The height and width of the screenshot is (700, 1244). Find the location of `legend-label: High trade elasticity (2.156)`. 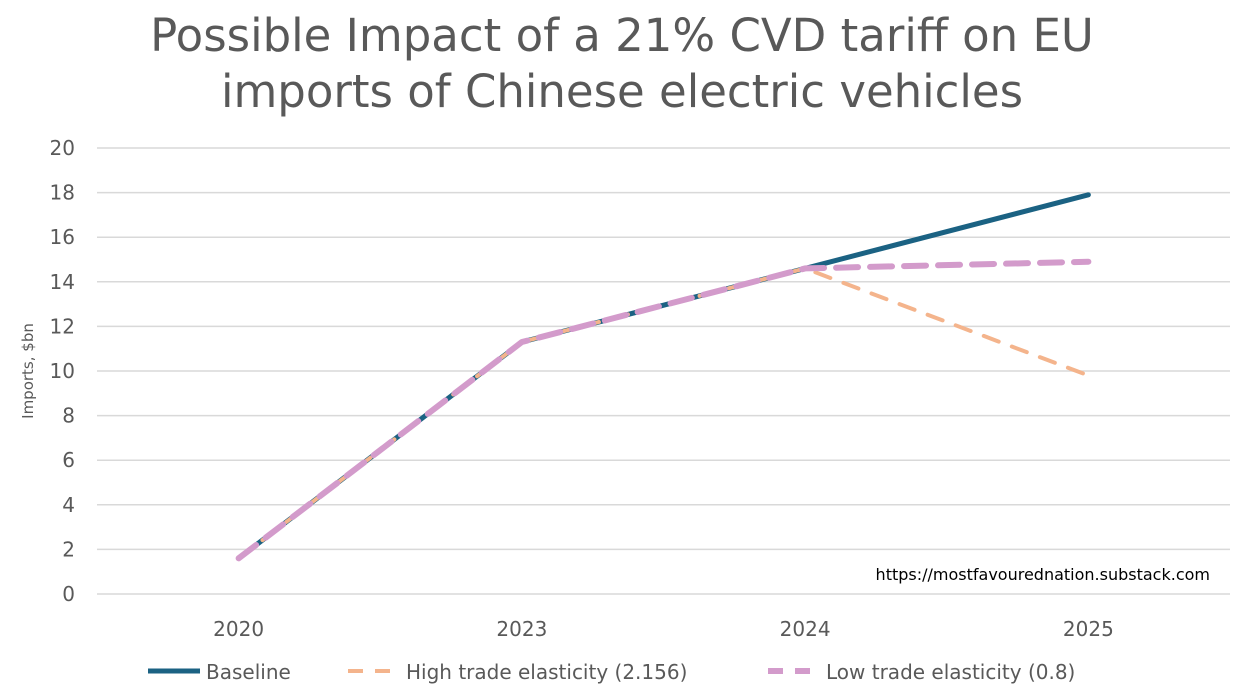

legend-label: High trade elasticity (2.156) is located at coordinates (546, 672).